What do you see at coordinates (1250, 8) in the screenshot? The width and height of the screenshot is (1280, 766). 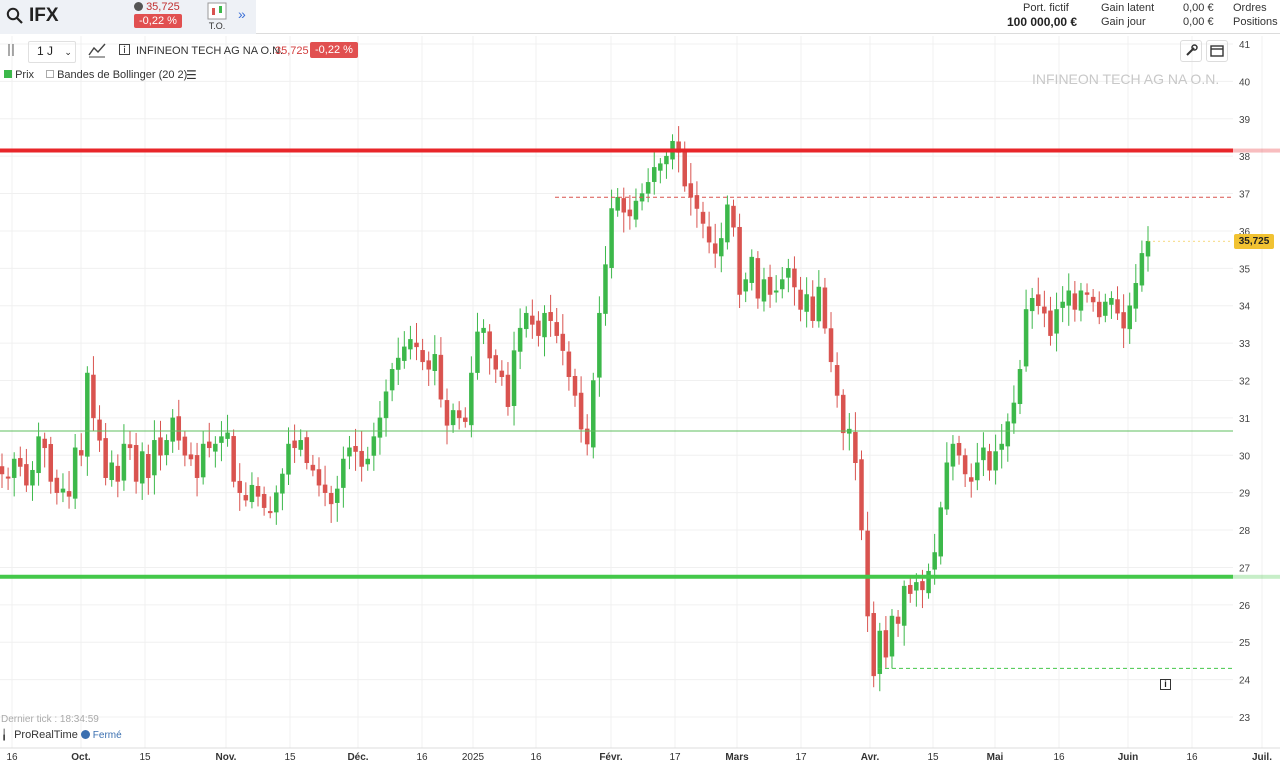 I see `orders-link: Ordres` at bounding box center [1250, 8].